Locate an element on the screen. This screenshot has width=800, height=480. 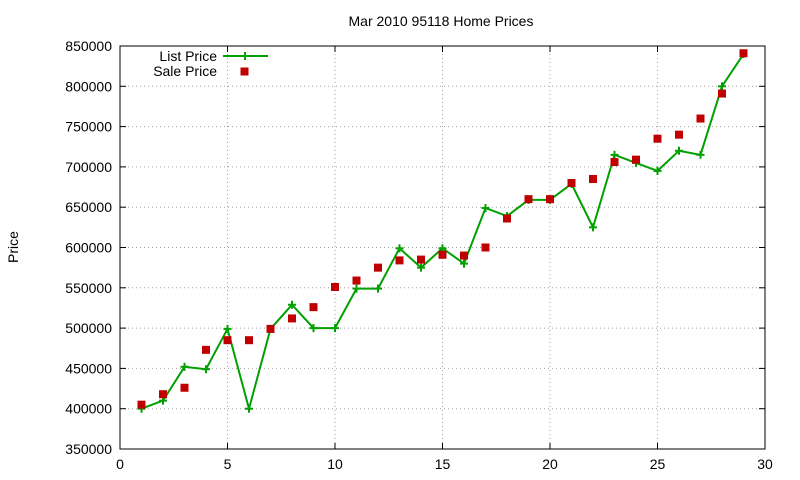
y-tick-label: 650000 is located at coordinates (88, 207).